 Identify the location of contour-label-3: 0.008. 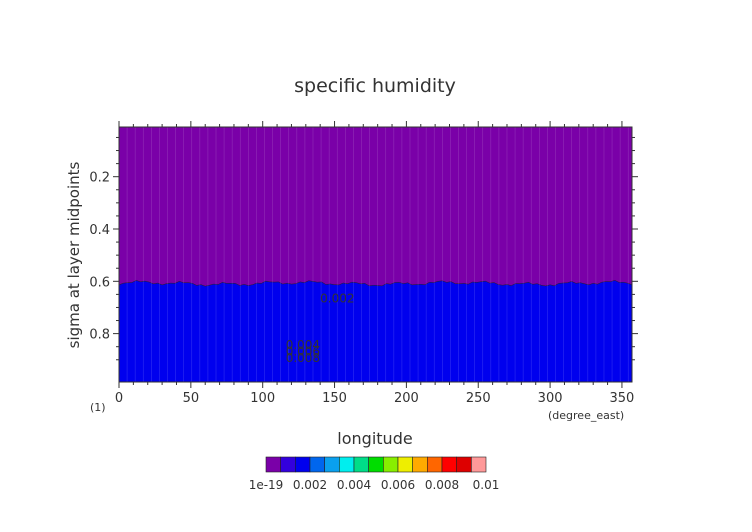
(303, 358).